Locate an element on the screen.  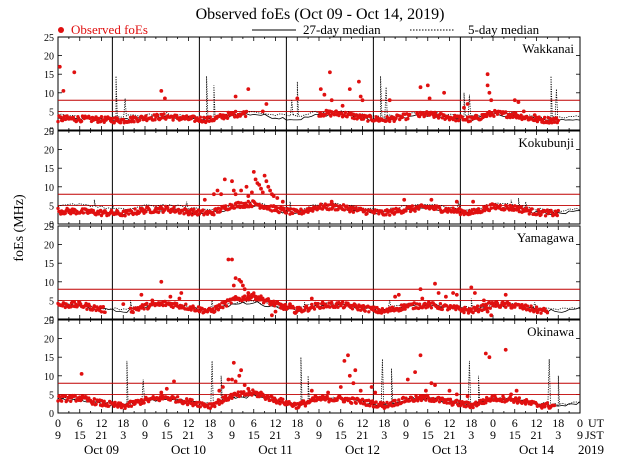
y-axis-label: foEs (MHz) is located at coordinates (19, 228).